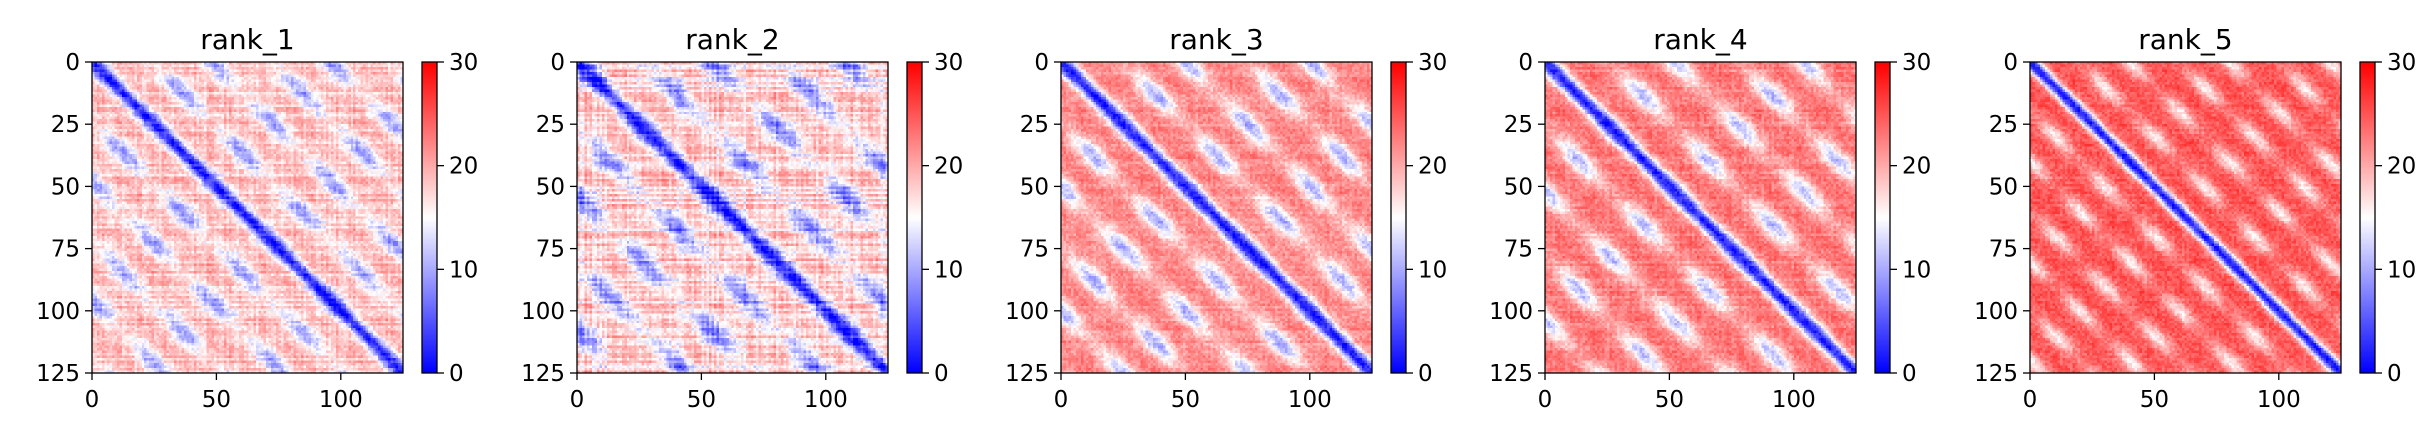  What do you see at coordinates (732, 39) in the screenshot?
I see `chart-title: rank_2` at bounding box center [732, 39].